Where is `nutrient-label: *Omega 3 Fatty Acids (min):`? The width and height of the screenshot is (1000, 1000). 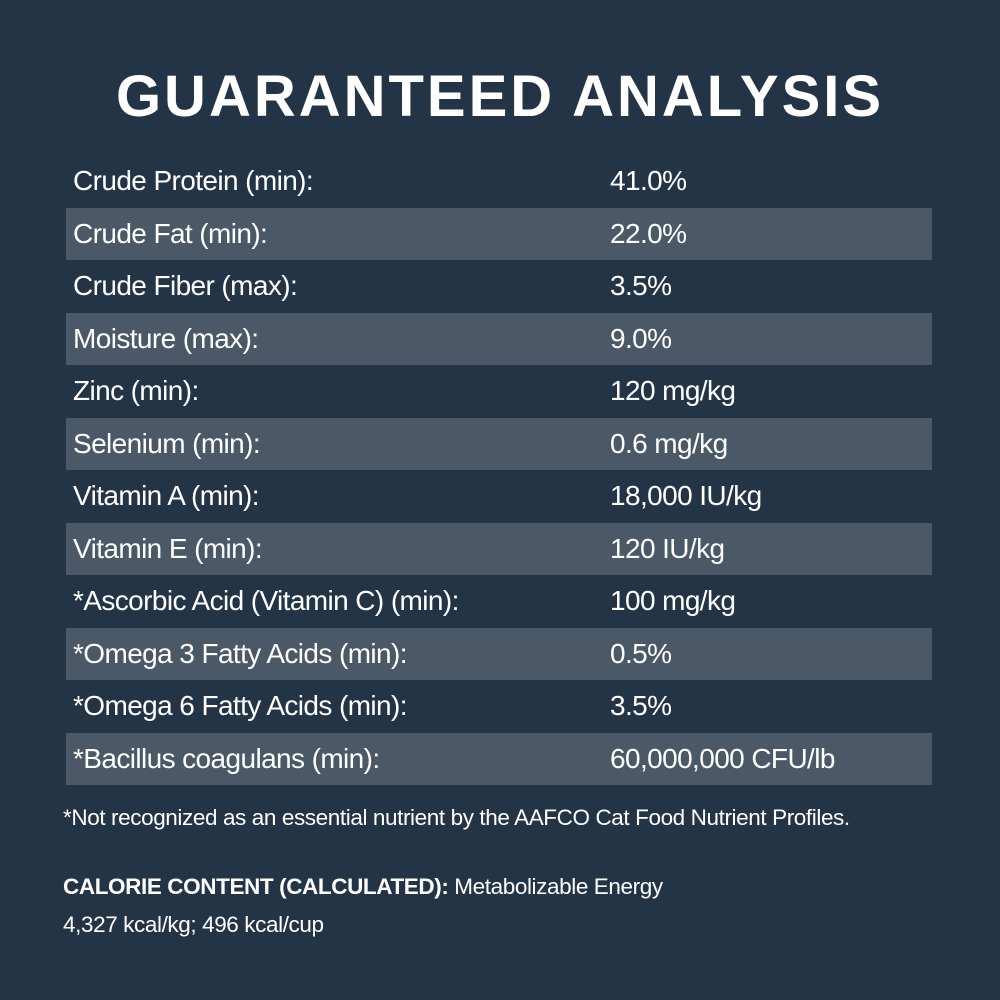
nutrient-label: *Omega 3 Fatty Acids (min): is located at coordinates (240, 653).